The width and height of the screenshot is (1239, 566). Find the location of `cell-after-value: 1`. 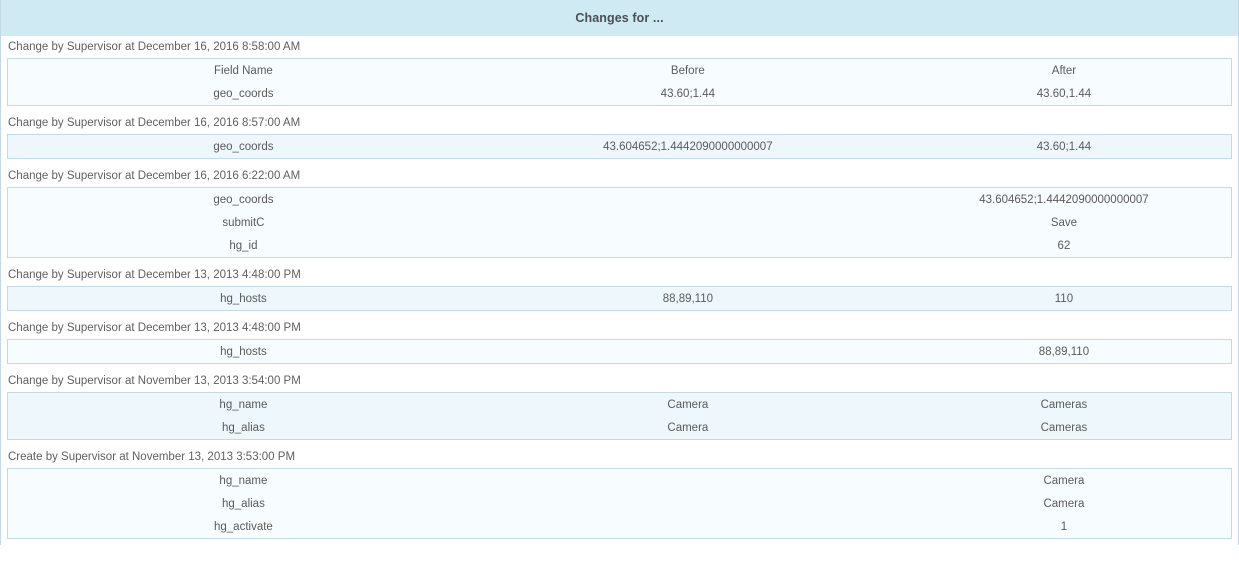

cell-after-value: 1 is located at coordinates (1064, 526).